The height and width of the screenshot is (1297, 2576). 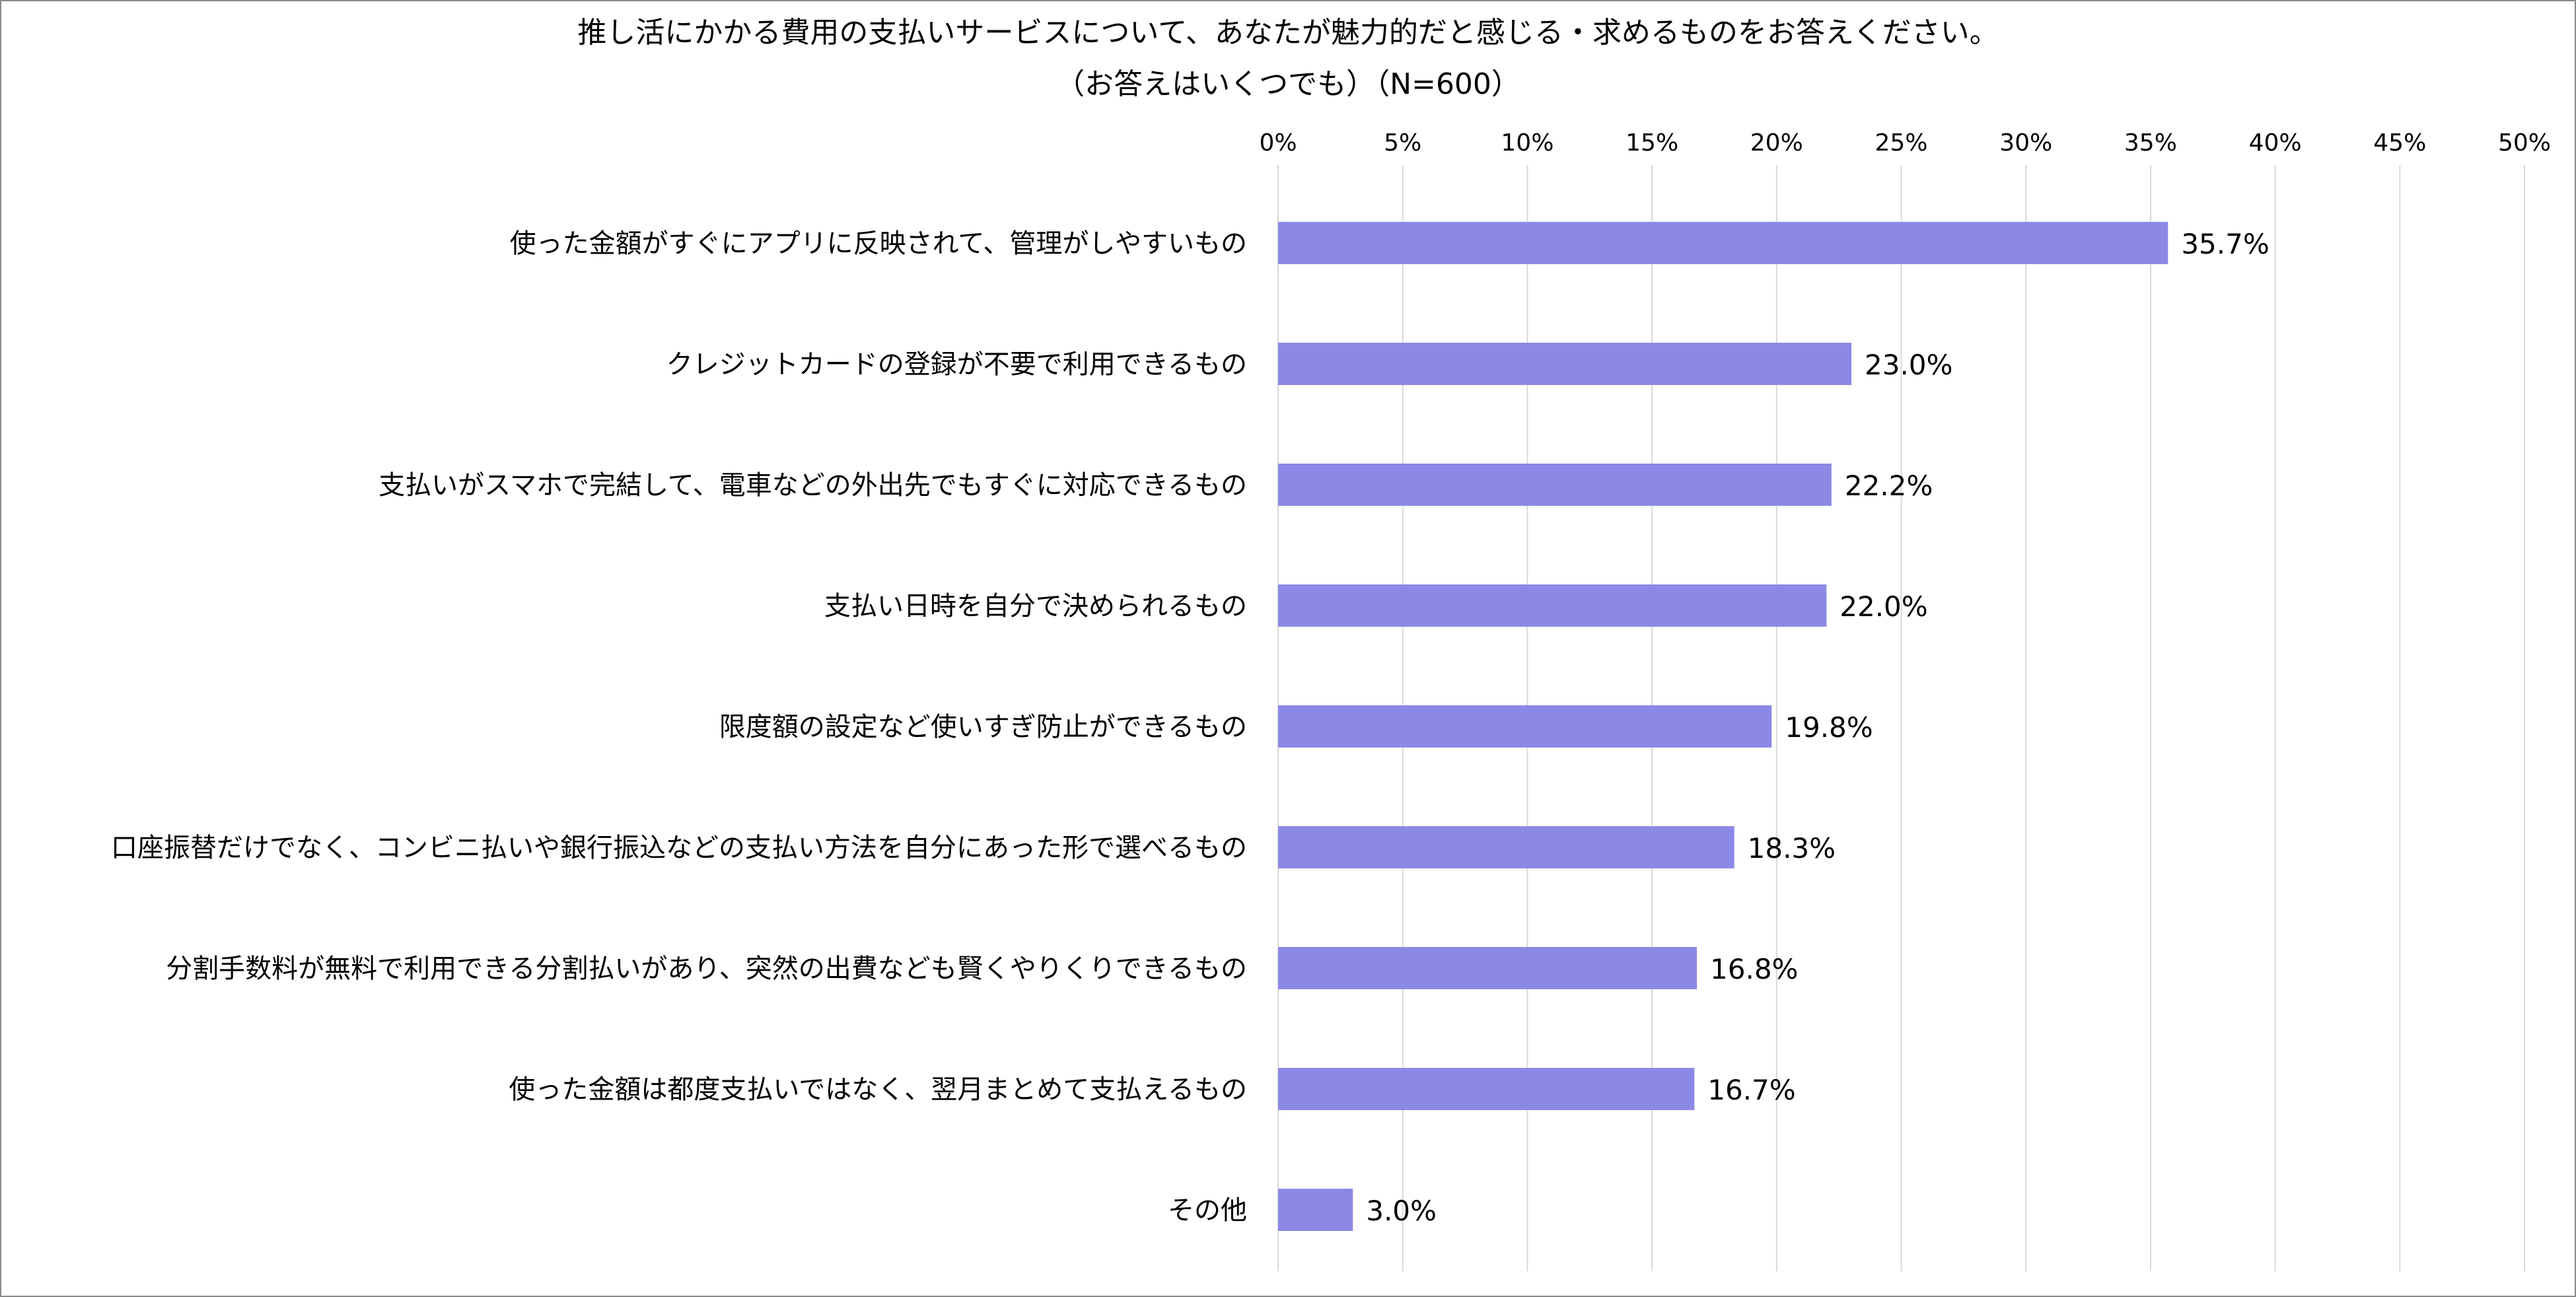 What do you see at coordinates (1528, 143) in the screenshot?
I see `x-tick-label: 10%` at bounding box center [1528, 143].